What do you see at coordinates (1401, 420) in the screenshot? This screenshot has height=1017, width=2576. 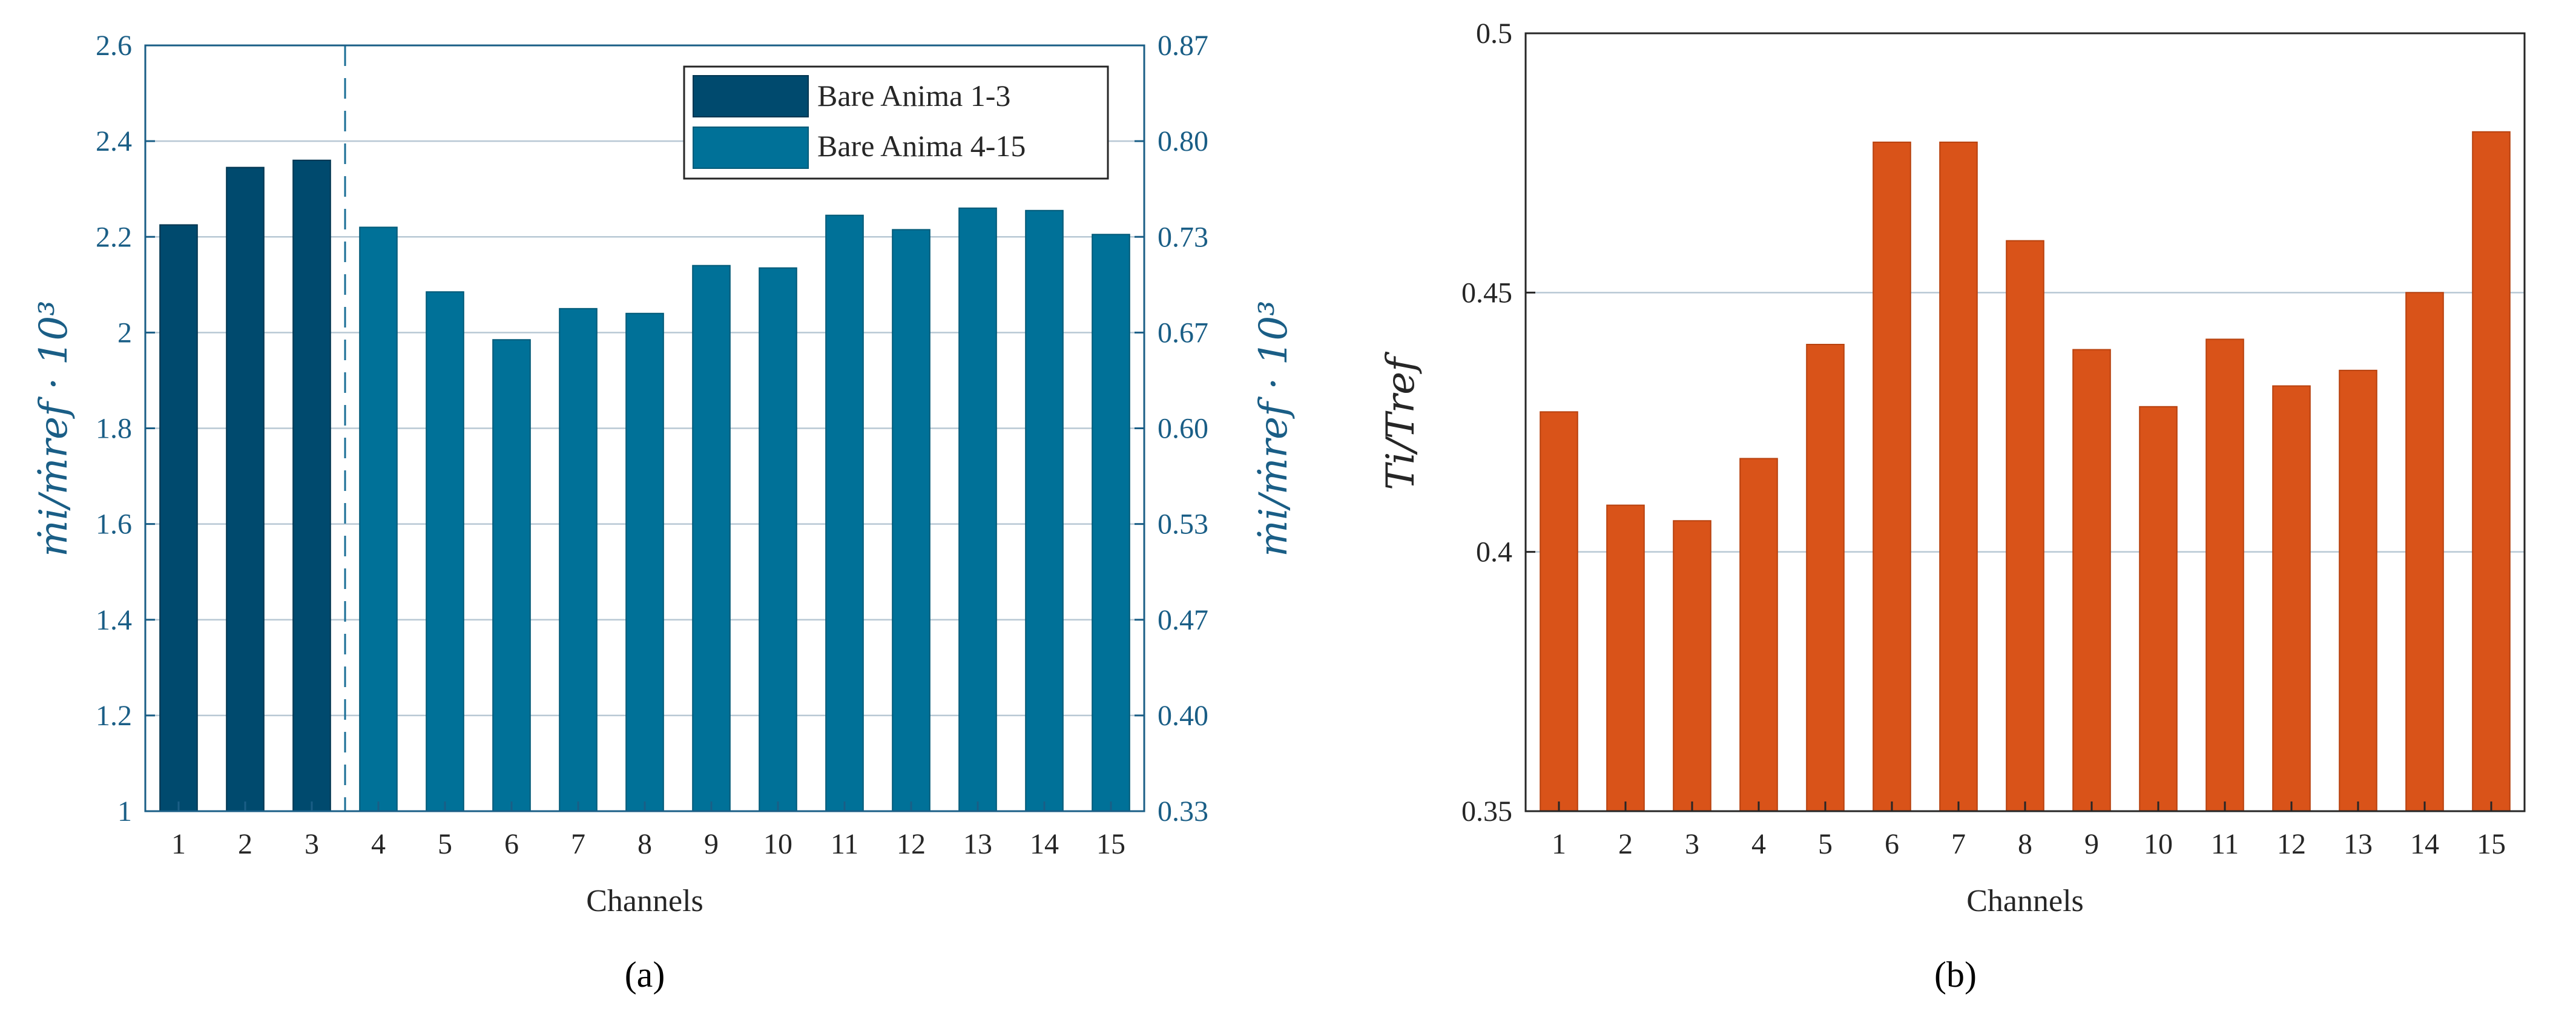 I see `y-axis-label-b: Ti/Tref` at bounding box center [1401, 420].